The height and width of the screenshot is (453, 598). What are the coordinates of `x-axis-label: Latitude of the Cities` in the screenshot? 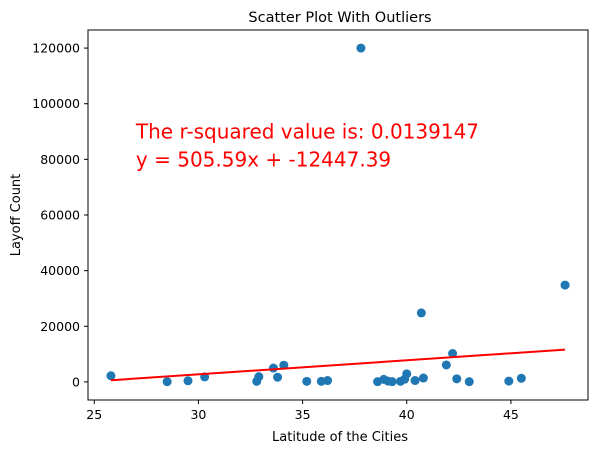 It's located at (340, 437).